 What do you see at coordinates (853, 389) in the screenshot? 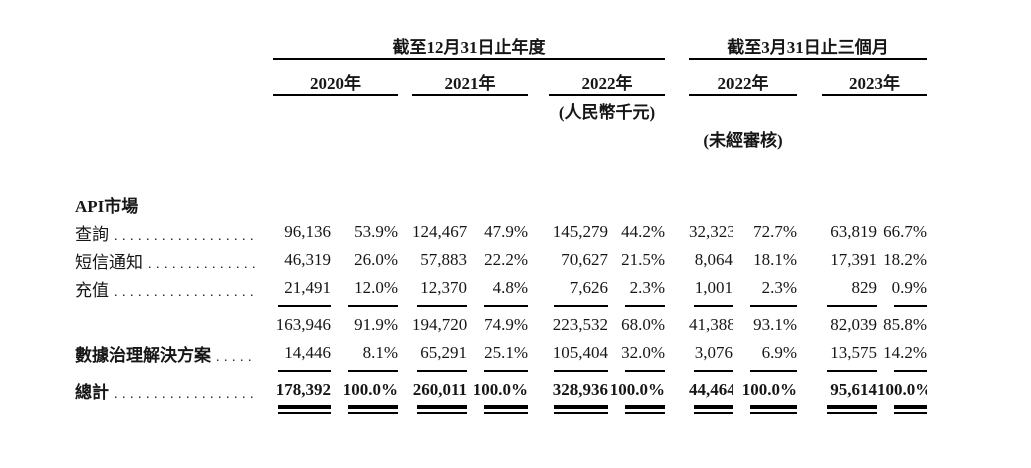
I see `amount-cell: 95,614` at bounding box center [853, 389].